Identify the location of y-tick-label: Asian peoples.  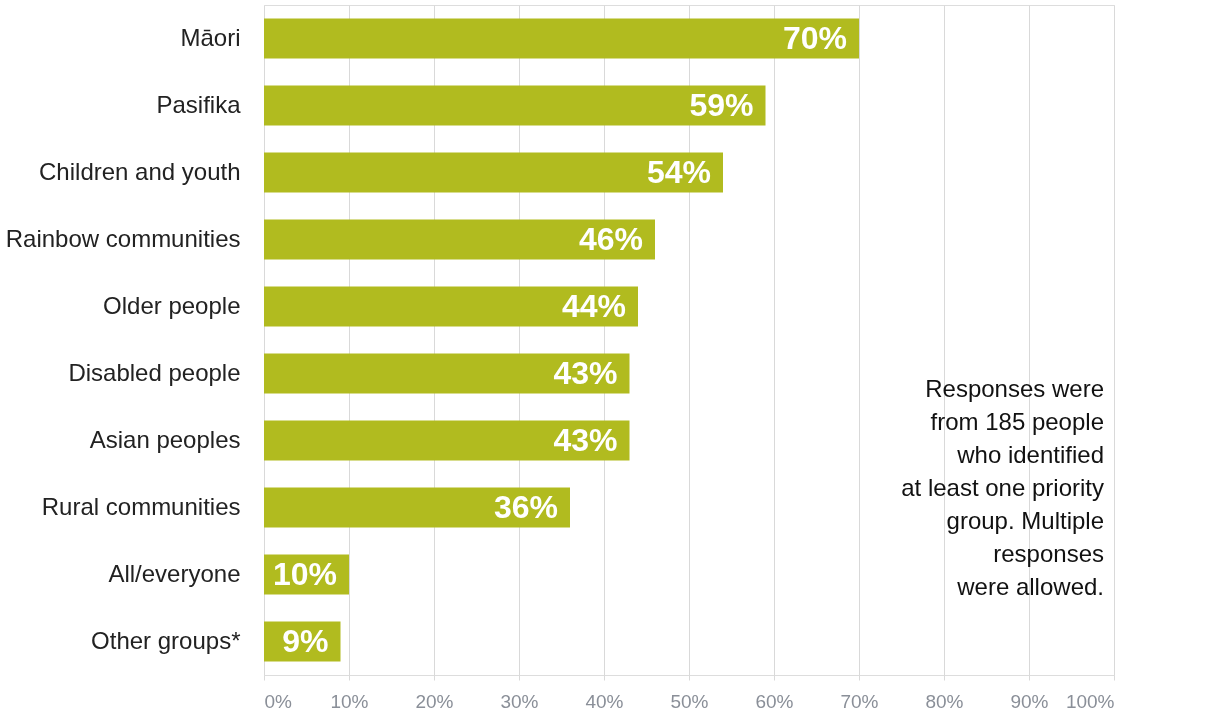
(165, 439).